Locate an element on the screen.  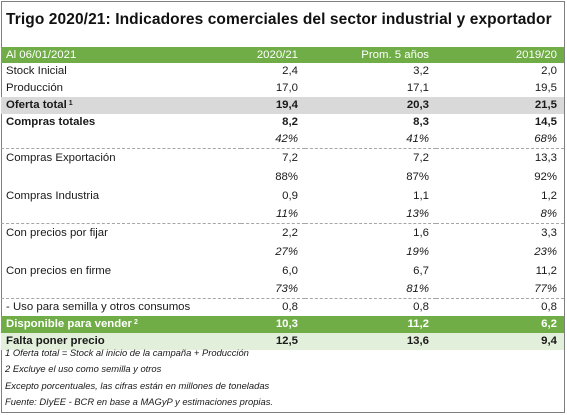
table-row-falta-precio: Falta poner precio 12,5 13,6 9,4 is located at coordinates (282, 341).